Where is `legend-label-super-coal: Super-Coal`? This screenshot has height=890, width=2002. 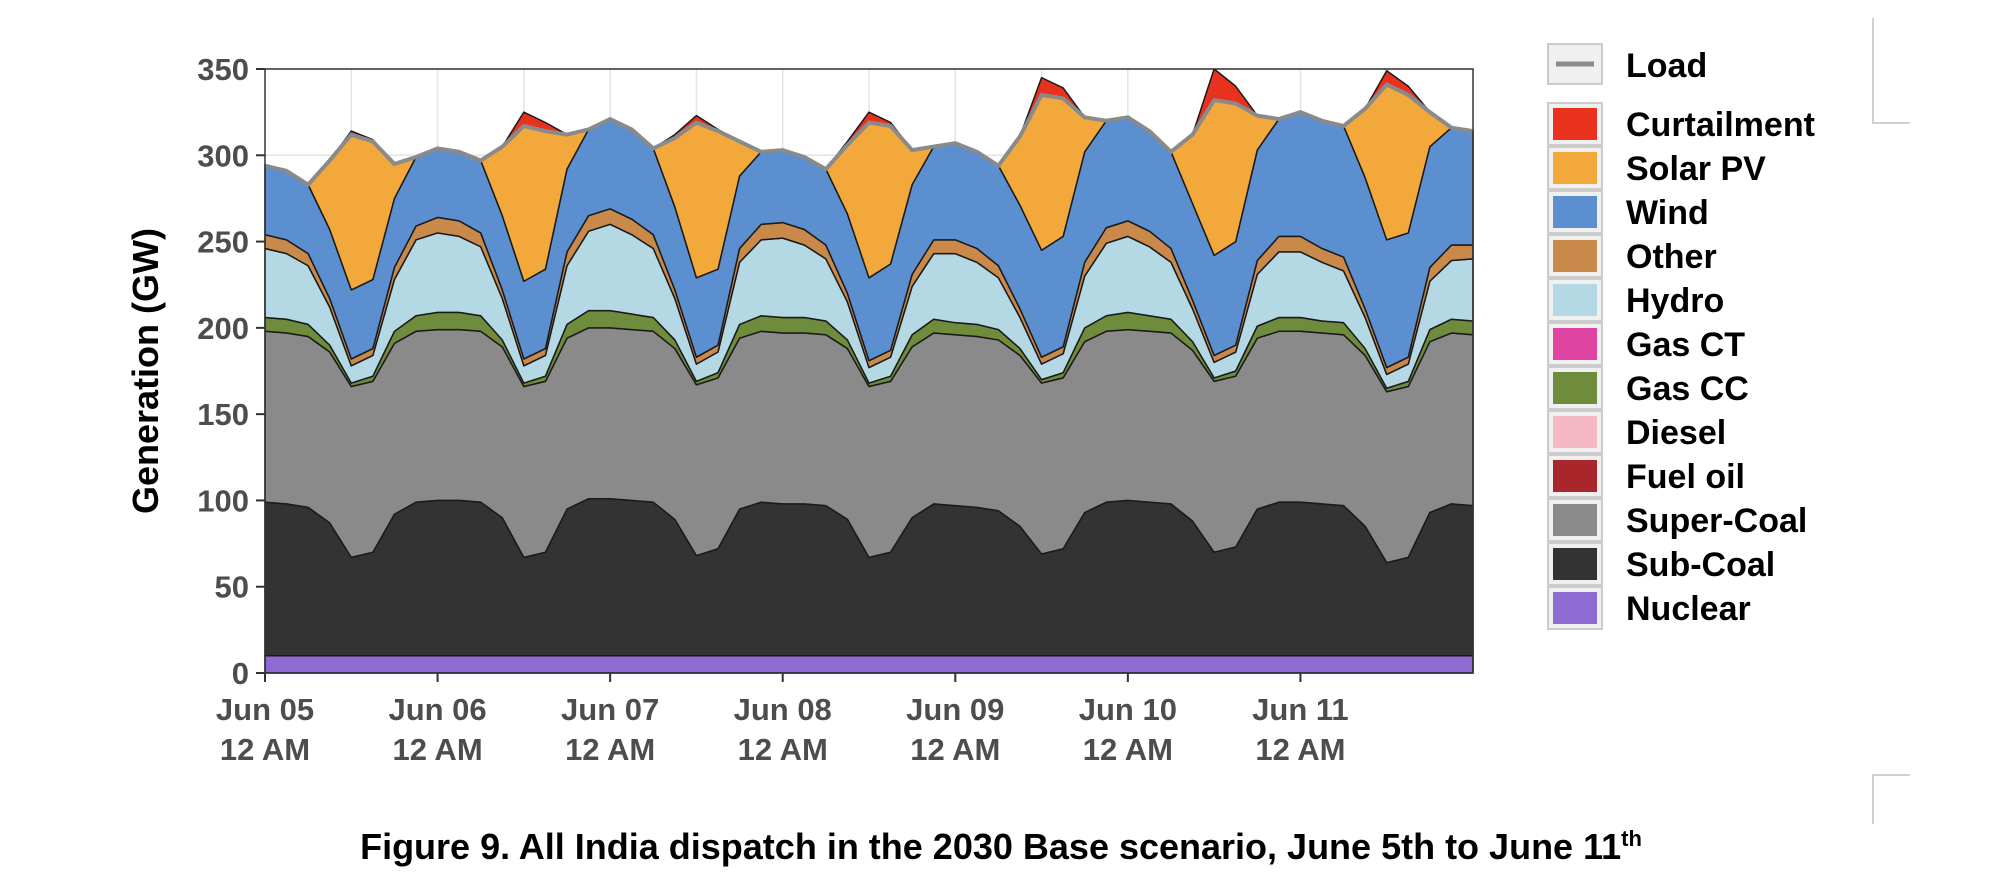
legend-label-super-coal: Super-Coal is located at coordinates (1716, 521).